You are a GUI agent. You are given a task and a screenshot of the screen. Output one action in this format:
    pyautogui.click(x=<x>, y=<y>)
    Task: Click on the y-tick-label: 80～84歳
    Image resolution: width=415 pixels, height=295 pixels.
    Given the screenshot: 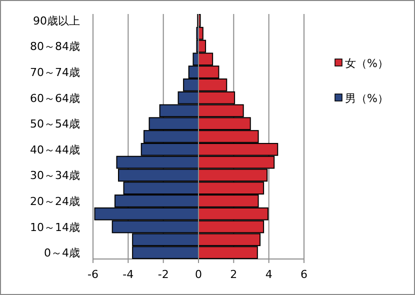 What is the action you would take?
    pyautogui.click(x=55, y=47)
    